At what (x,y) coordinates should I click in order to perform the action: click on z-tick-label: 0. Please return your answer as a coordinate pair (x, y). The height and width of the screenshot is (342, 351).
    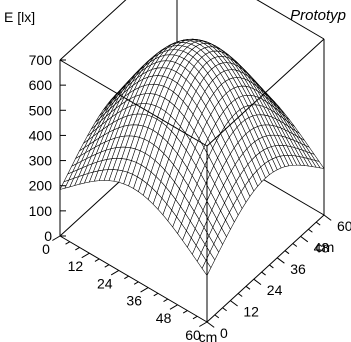
    Looking at the image, I should click on (48, 236).